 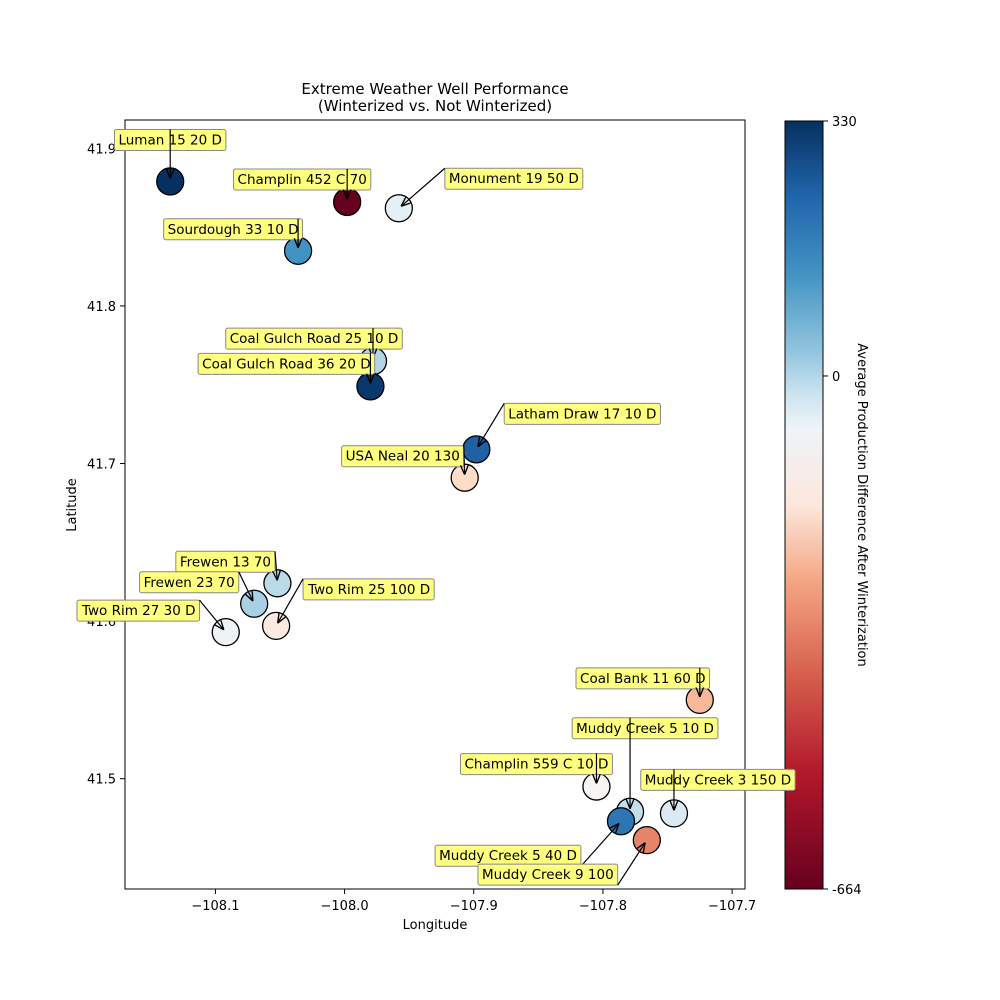 I want to click on point-label: Frewen 23 70, so click(x=189, y=583).